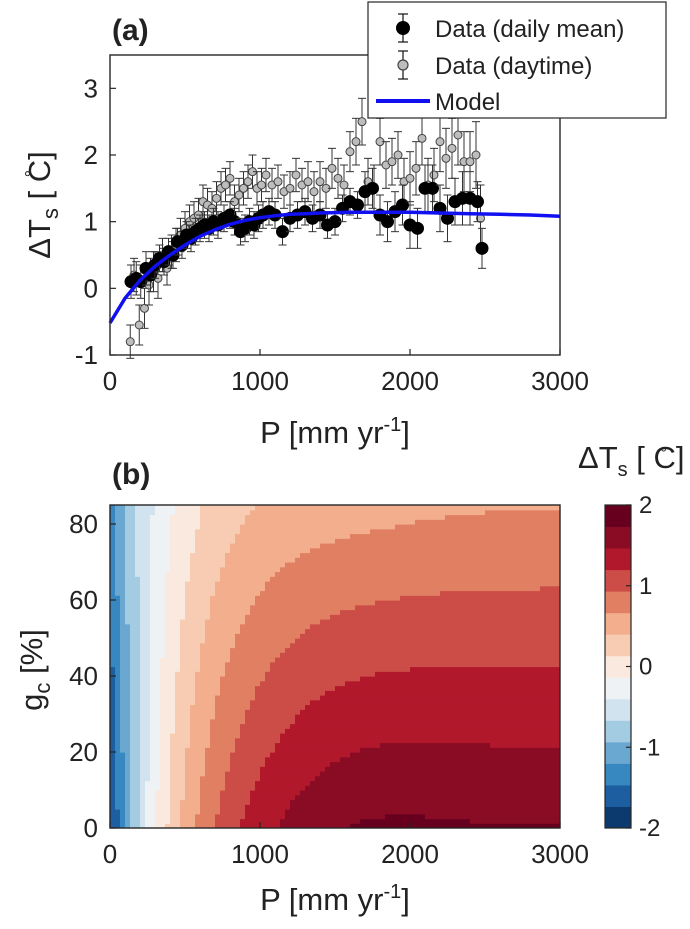 This screenshot has height=929, width=690. Describe the element at coordinates (266, 175) in the screenshot. I see `daytime-point` at that location.